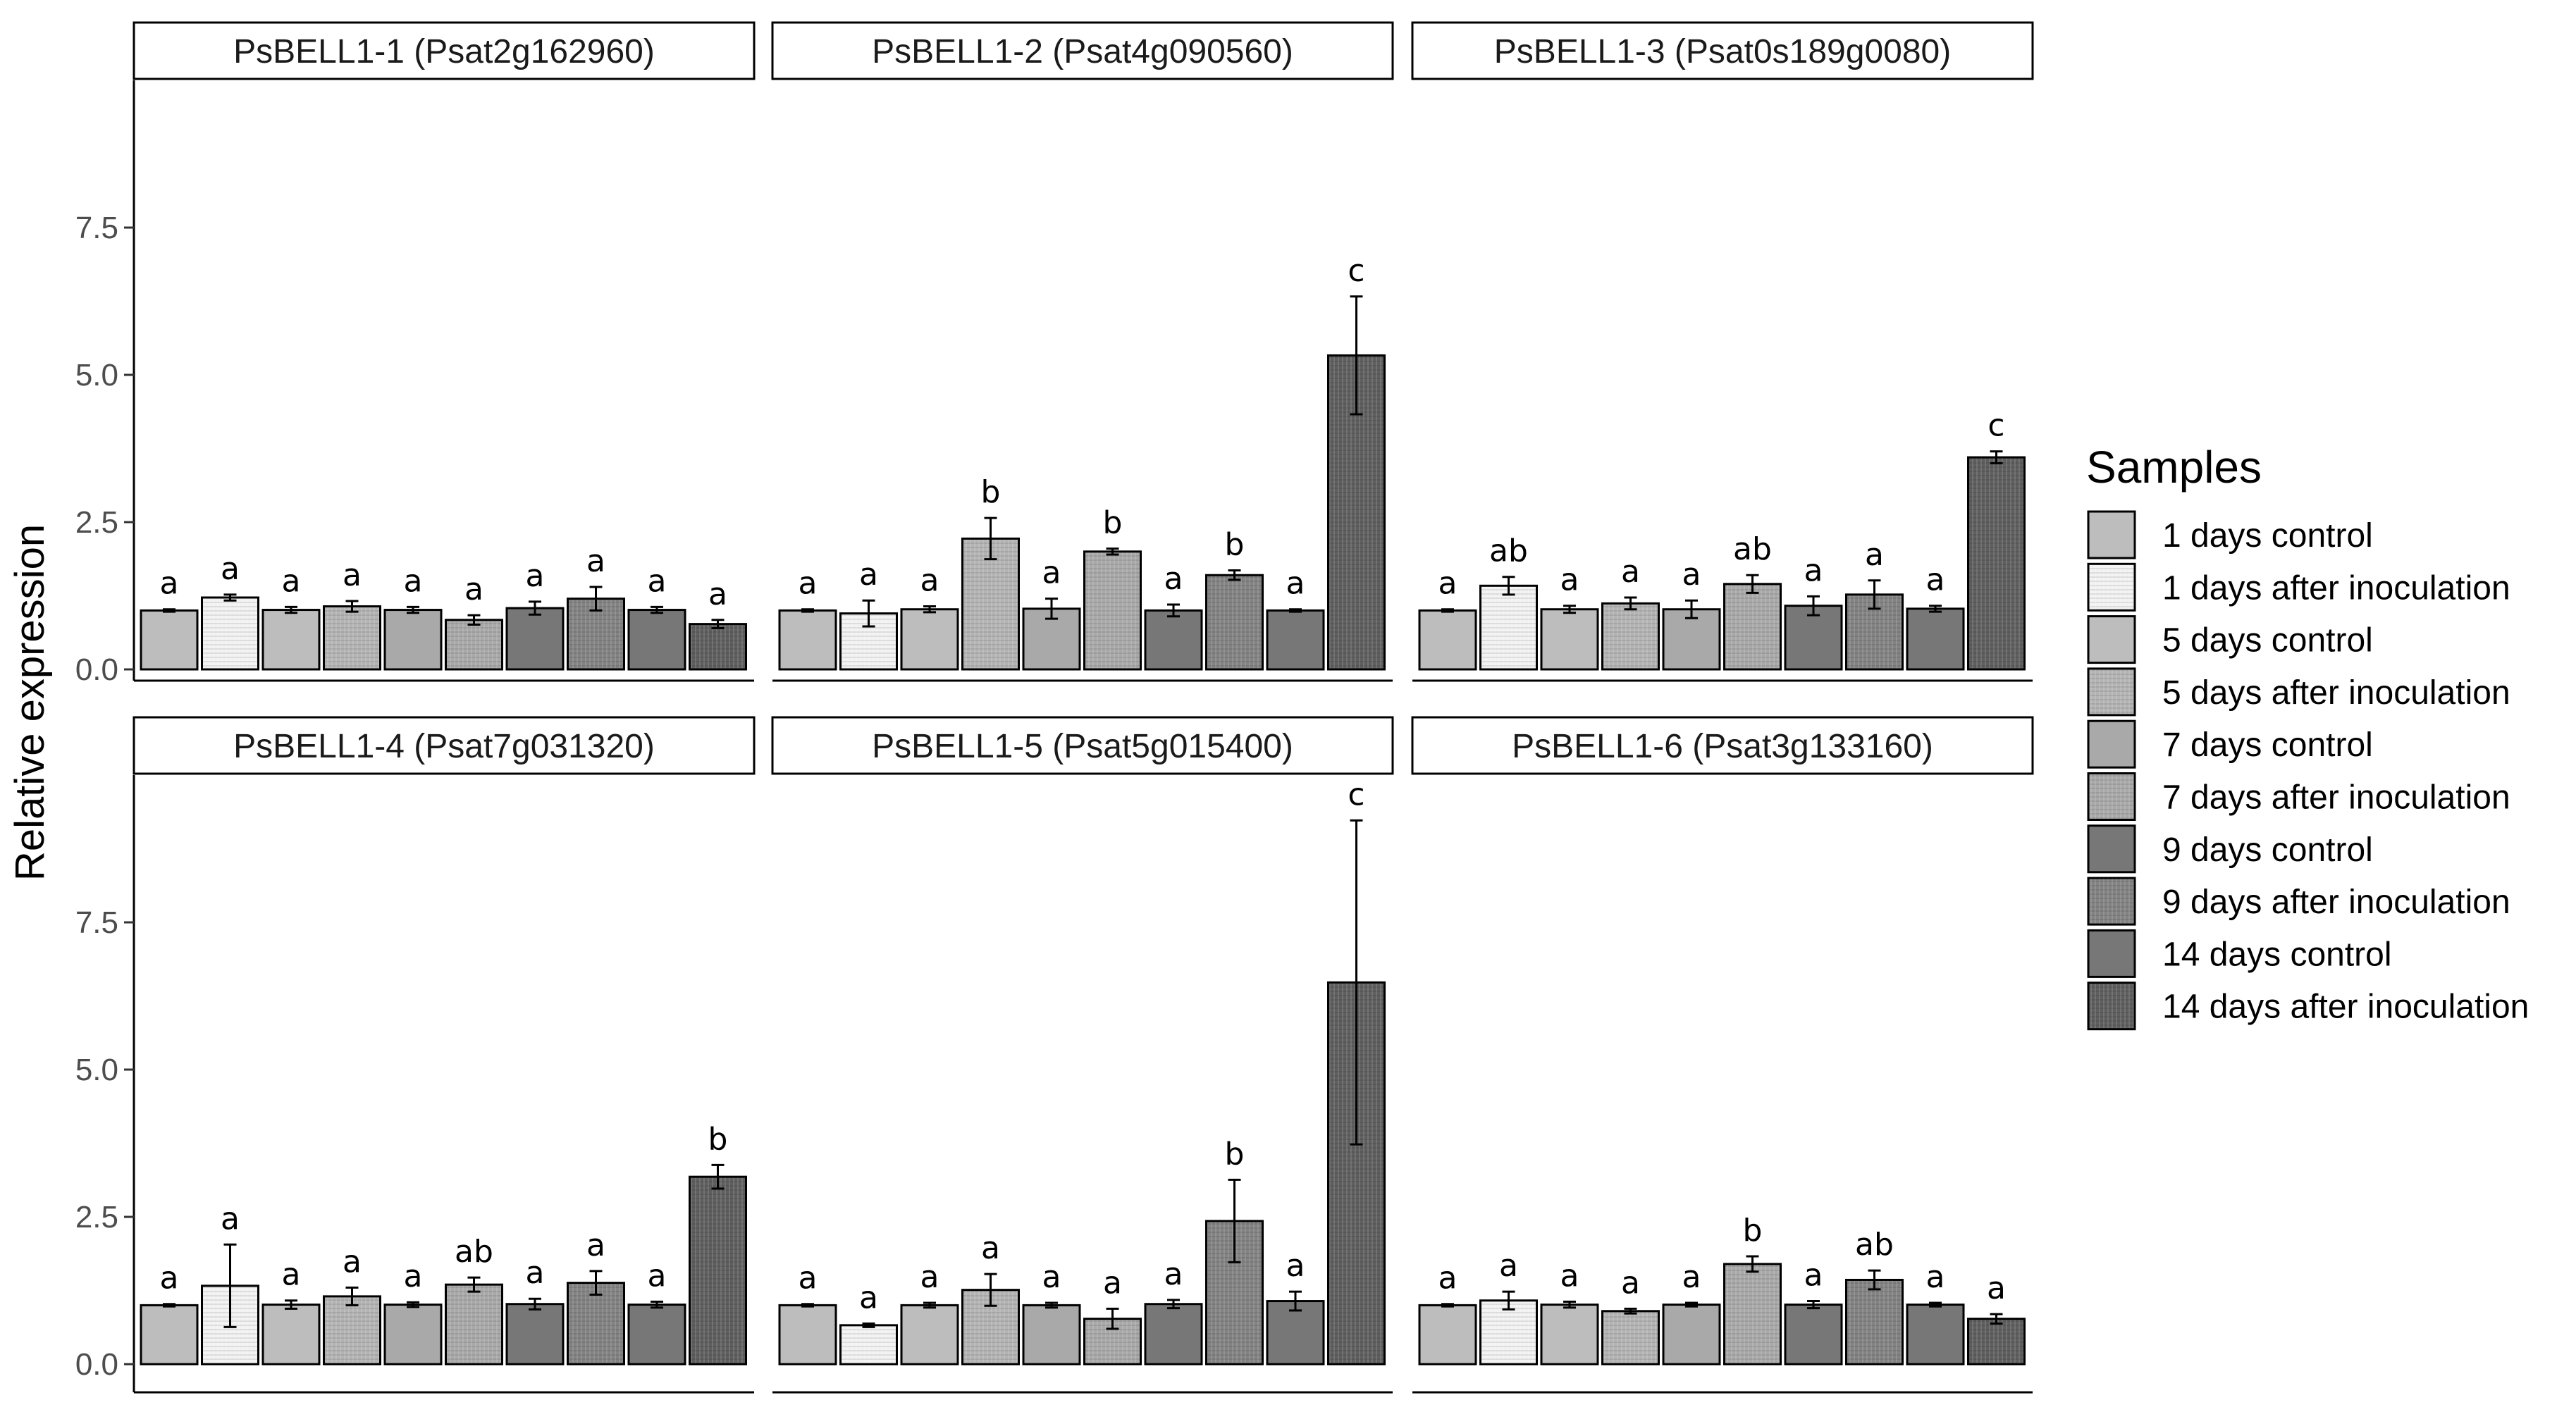  Describe the element at coordinates (2267, 850) in the screenshot. I see `legend-label: 9 days control` at that location.